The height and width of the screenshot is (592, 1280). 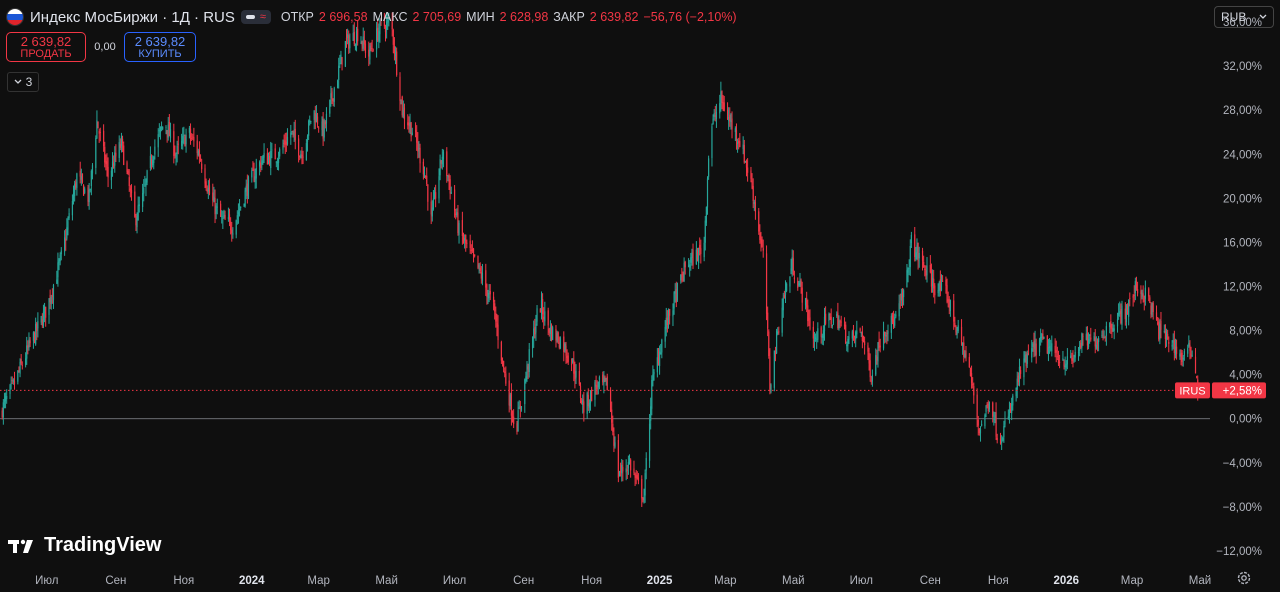 What do you see at coordinates (132, 17) in the screenshot?
I see `symbol-title: Индекс МосБиржи · 1Д · RUS` at bounding box center [132, 17].